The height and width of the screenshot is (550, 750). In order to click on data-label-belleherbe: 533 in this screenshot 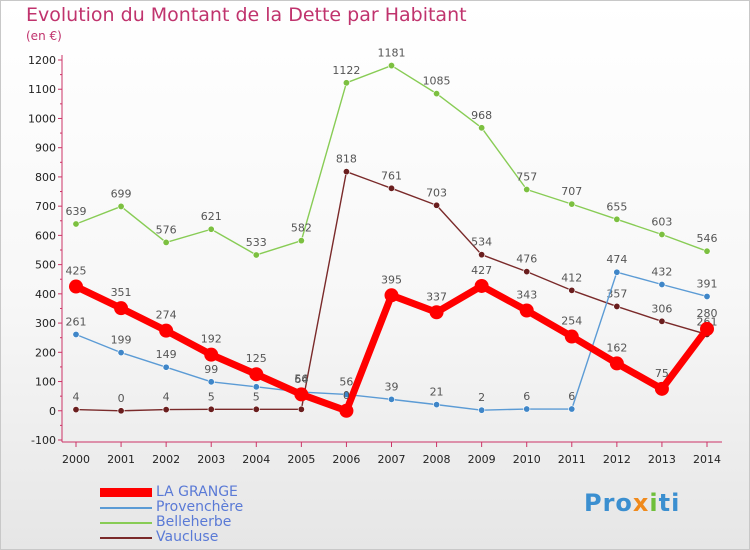, I will do `click(256, 242)`.